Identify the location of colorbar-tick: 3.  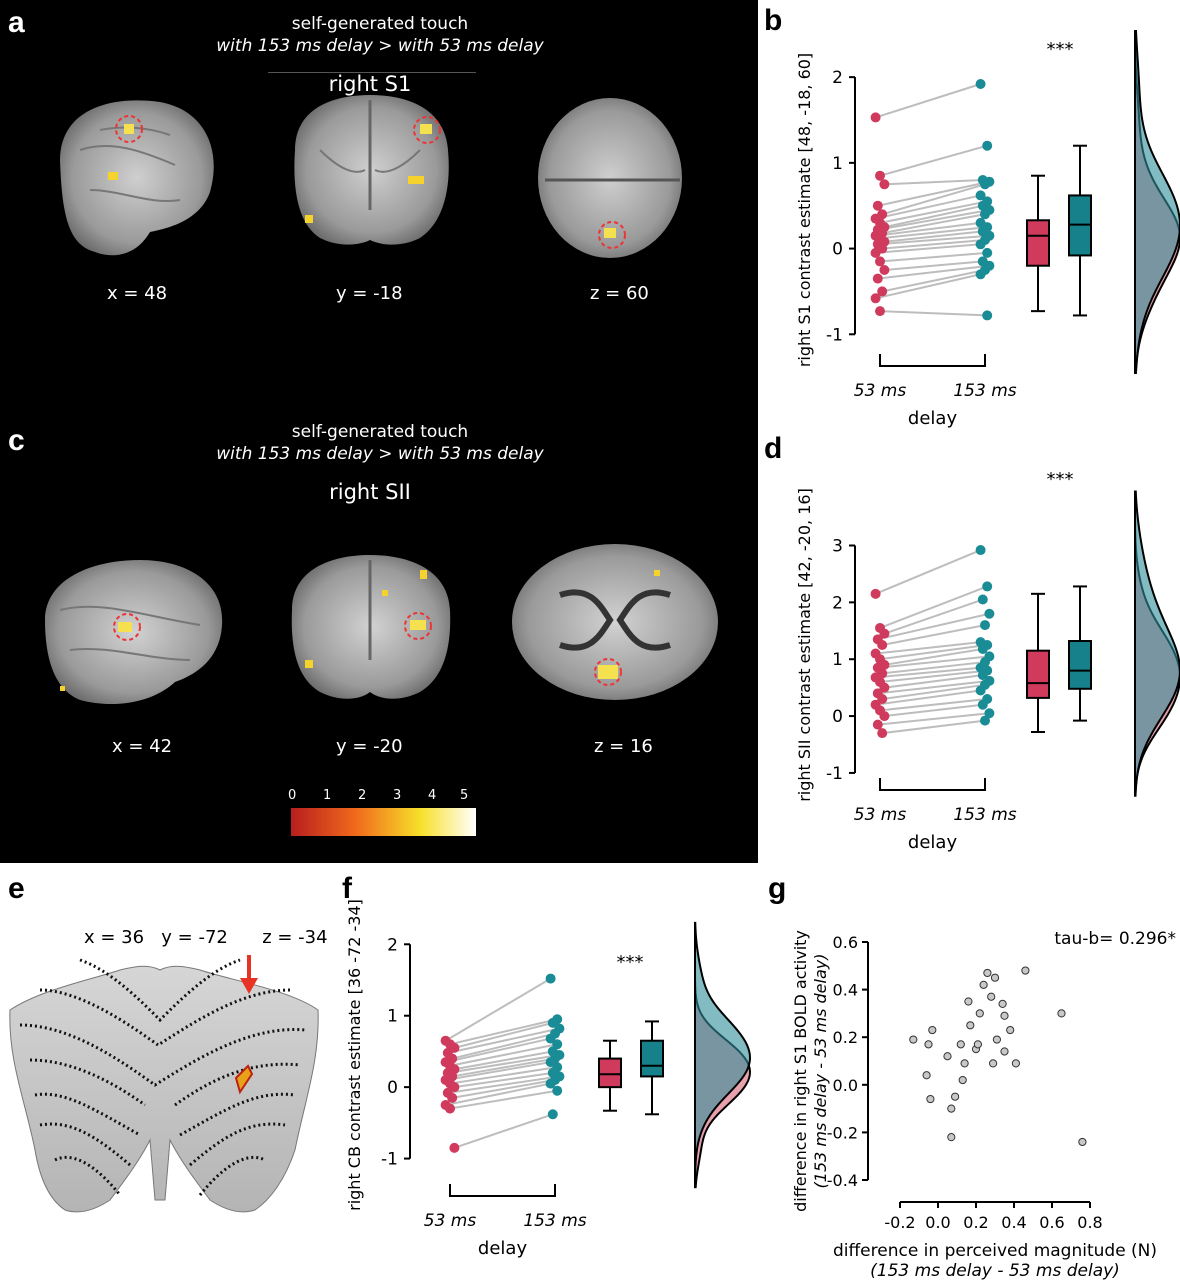
(397, 795).